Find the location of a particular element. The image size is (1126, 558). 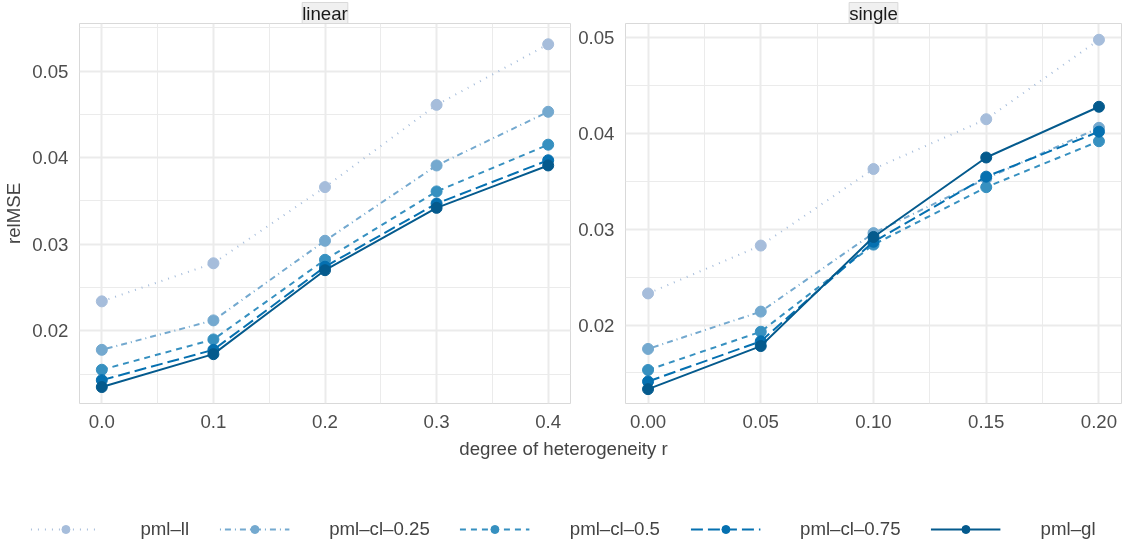

legend-label: pml–cl–0.75 is located at coordinates (850, 529).